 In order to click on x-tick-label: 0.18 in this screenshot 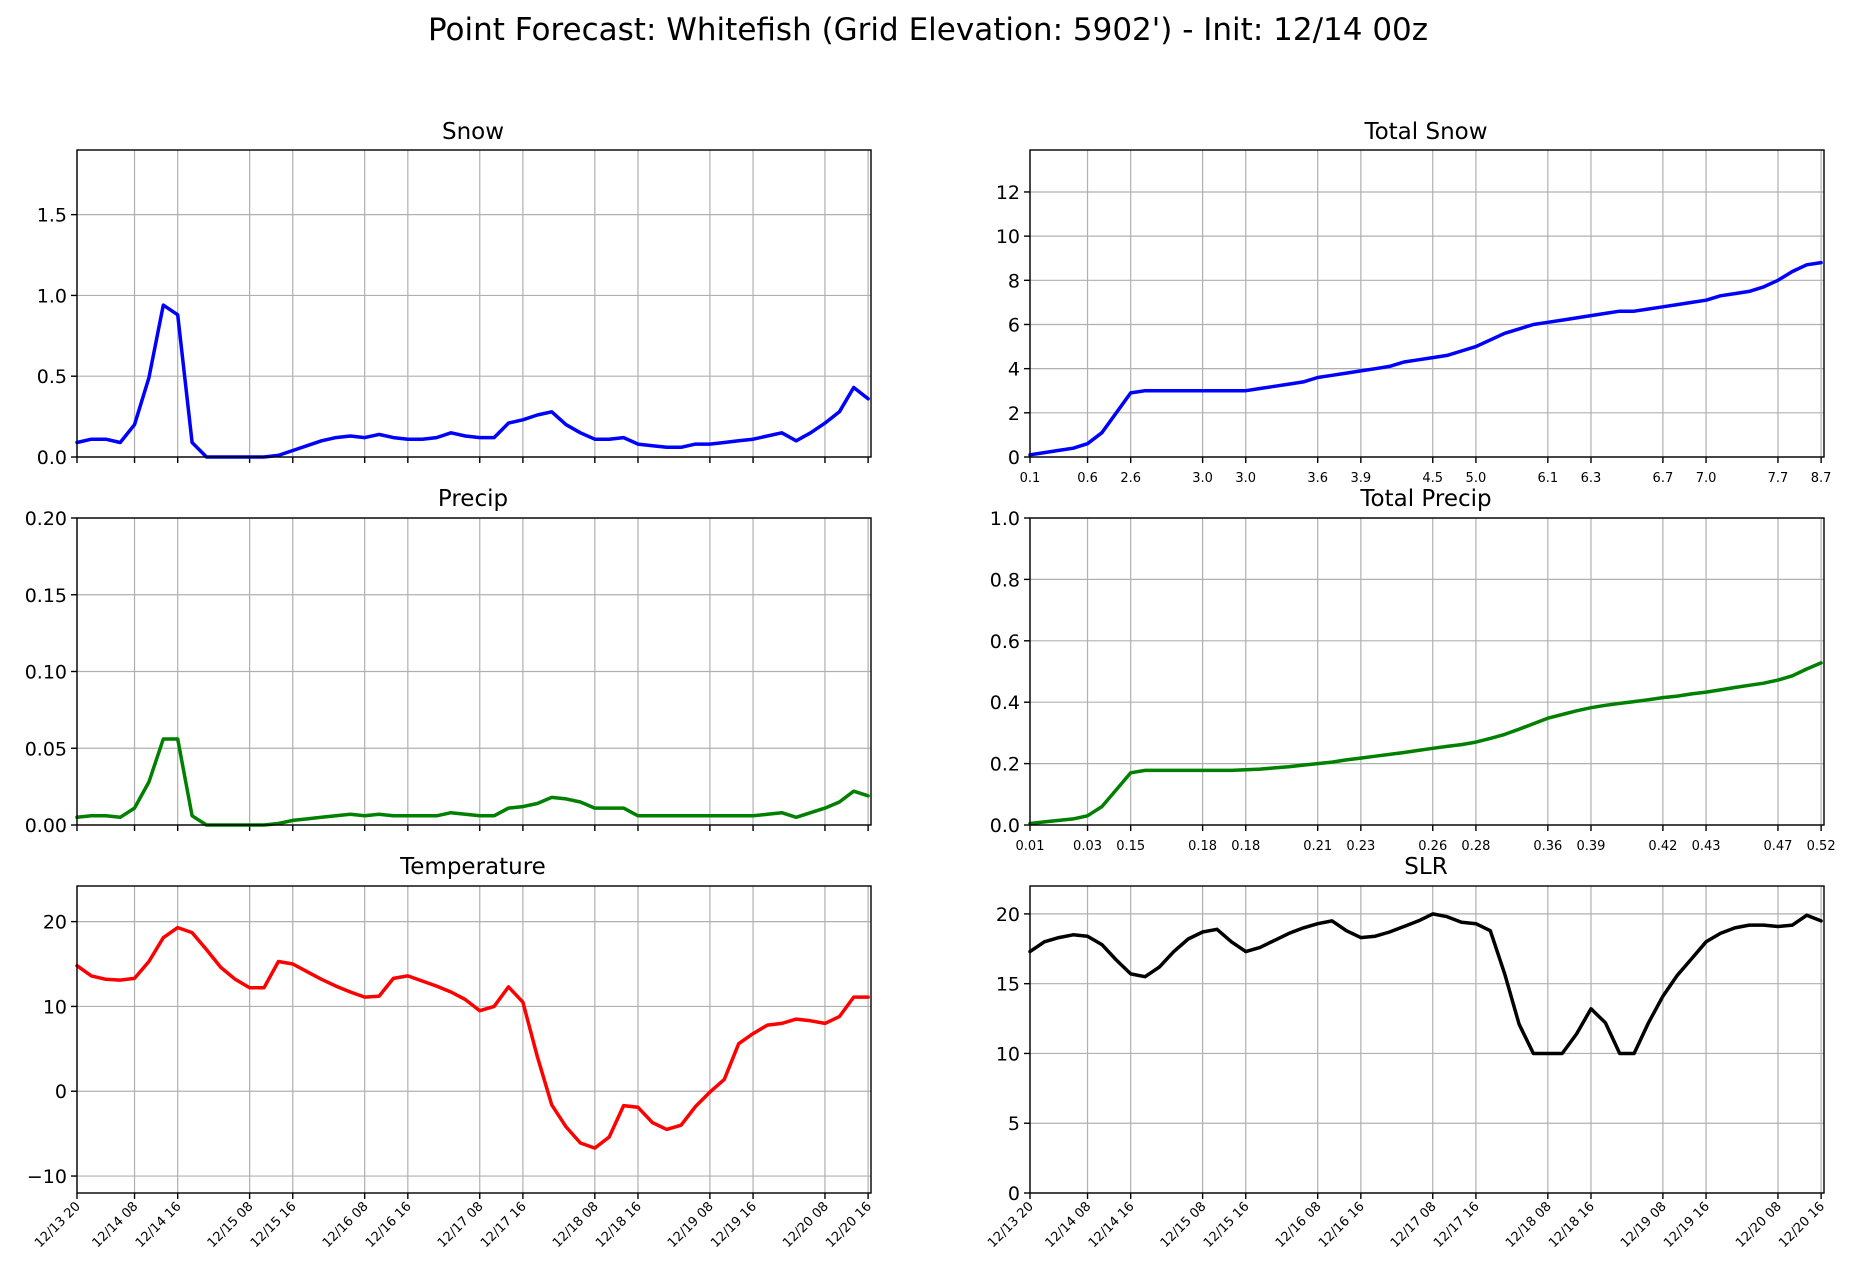, I will do `click(1202, 846)`.